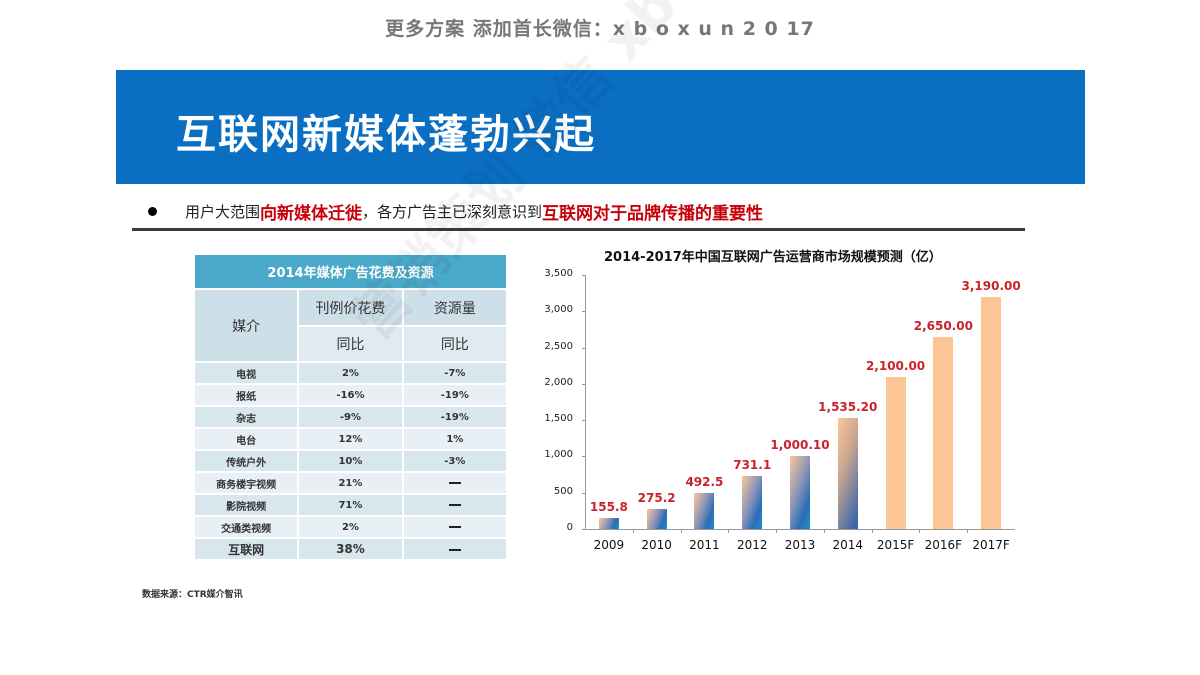 The height and width of the screenshot is (675, 1200). Describe the element at coordinates (600, 127) in the screenshot. I see `title-banner: 互联网新媒体蓬勃兴起` at that location.